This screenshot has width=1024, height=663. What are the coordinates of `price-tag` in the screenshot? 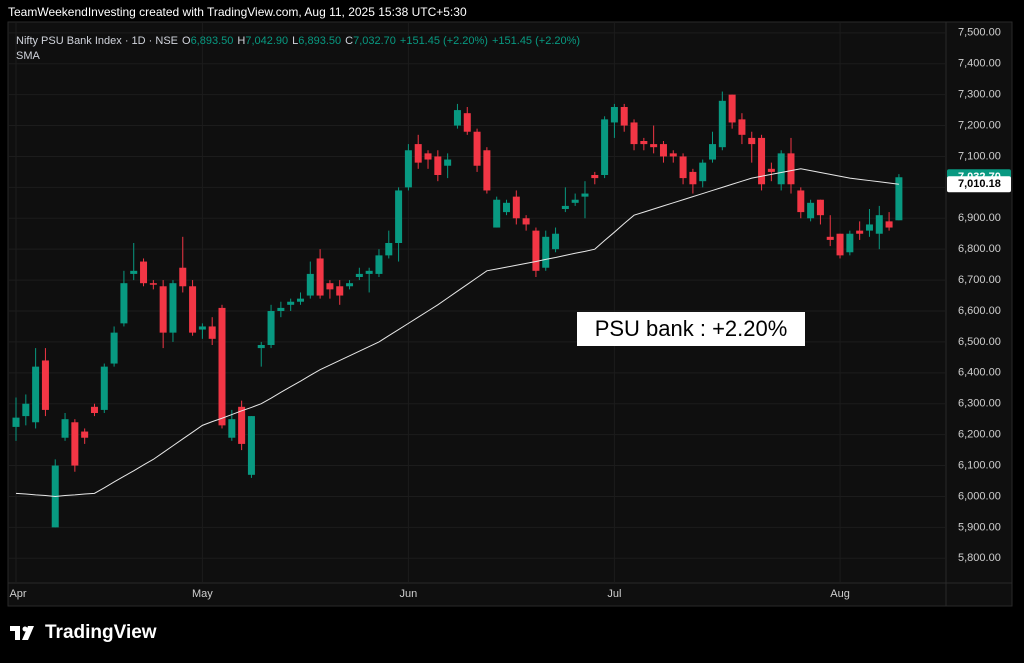 It's located at (979, 184).